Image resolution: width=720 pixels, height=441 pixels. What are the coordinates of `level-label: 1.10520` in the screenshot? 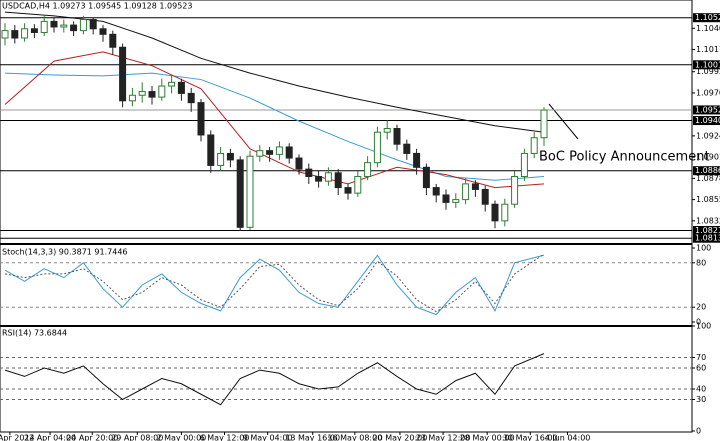 It's located at (707, 17).